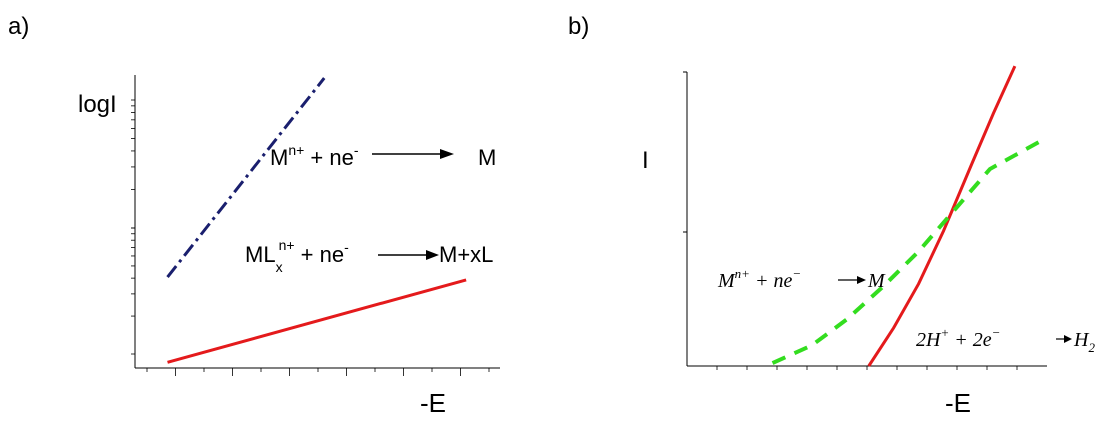 This screenshot has width=1105, height=421. What do you see at coordinates (958, 403) in the screenshot?
I see `panel-b-xlabel: -E` at bounding box center [958, 403].